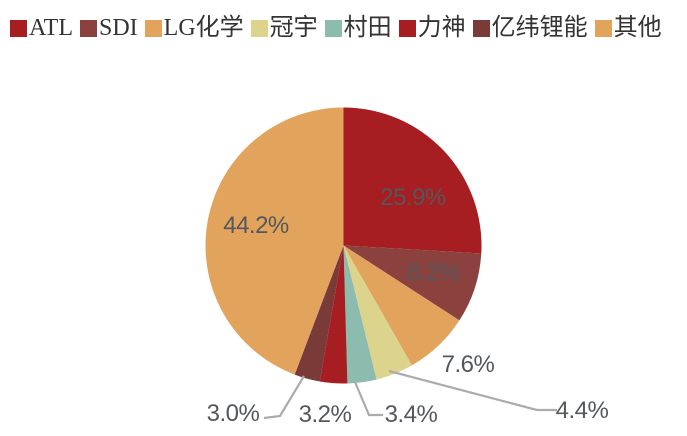 The height and width of the screenshot is (436, 687). What do you see at coordinates (603, 28) in the screenshot?
I see `legend-swatch-others` at bounding box center [603, 28].